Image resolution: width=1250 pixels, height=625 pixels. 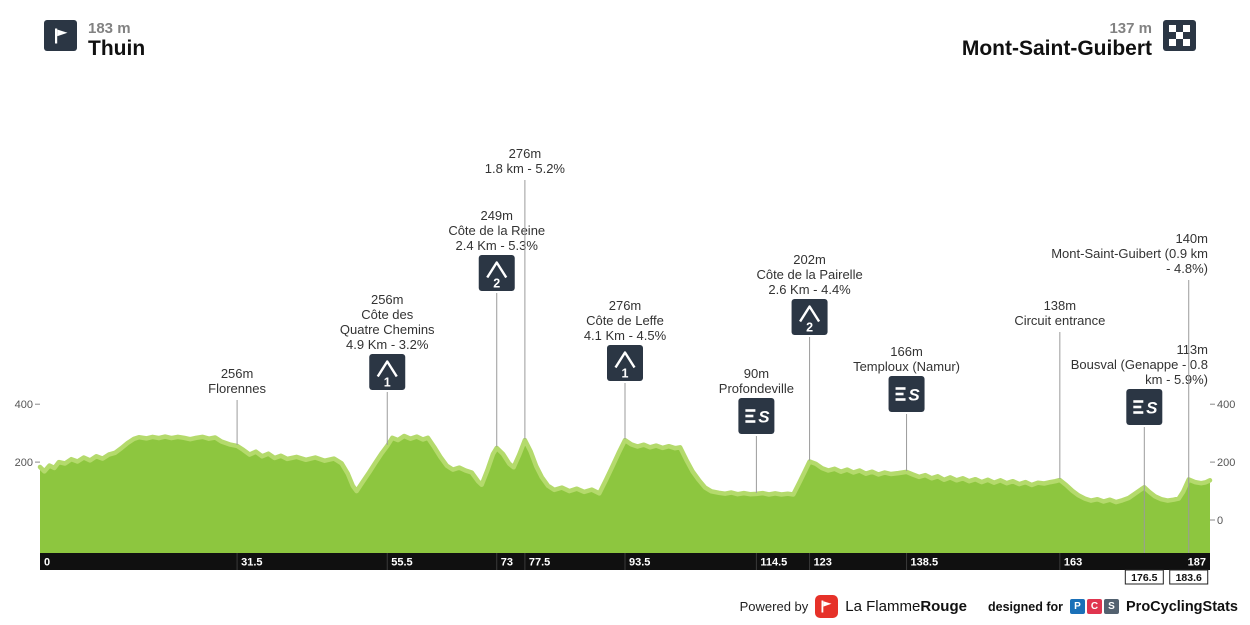 I want to click on svg-text: Bousval (Genappe - 0.8, so click(x=1139, y=364).